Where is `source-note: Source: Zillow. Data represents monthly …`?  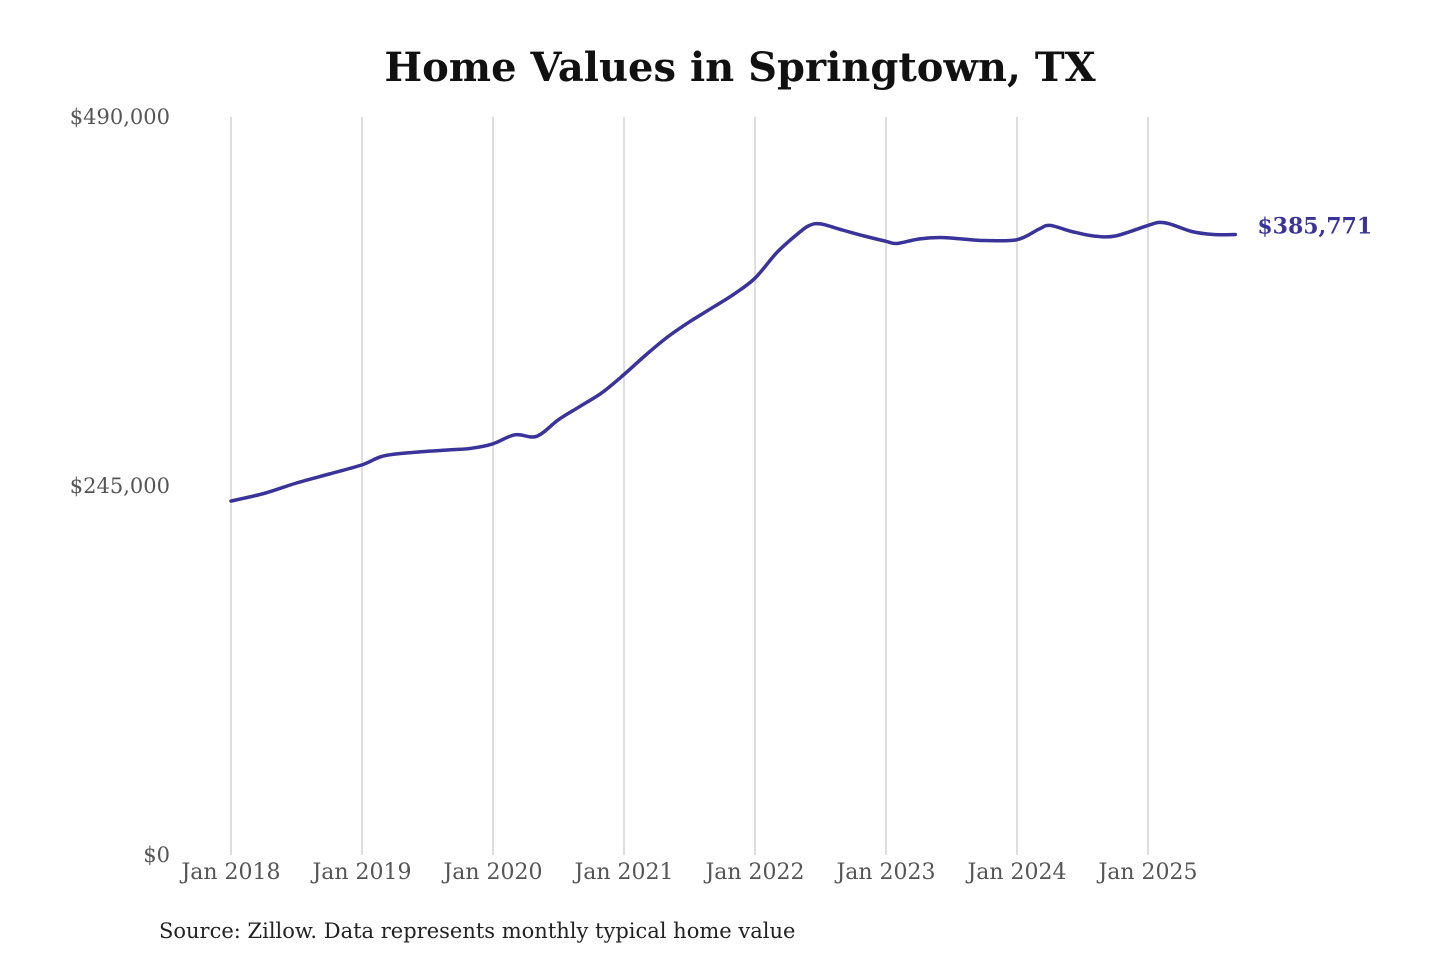 source-note: Source: Zillow. Data represents monthly … is located at coordinates (477, 931).